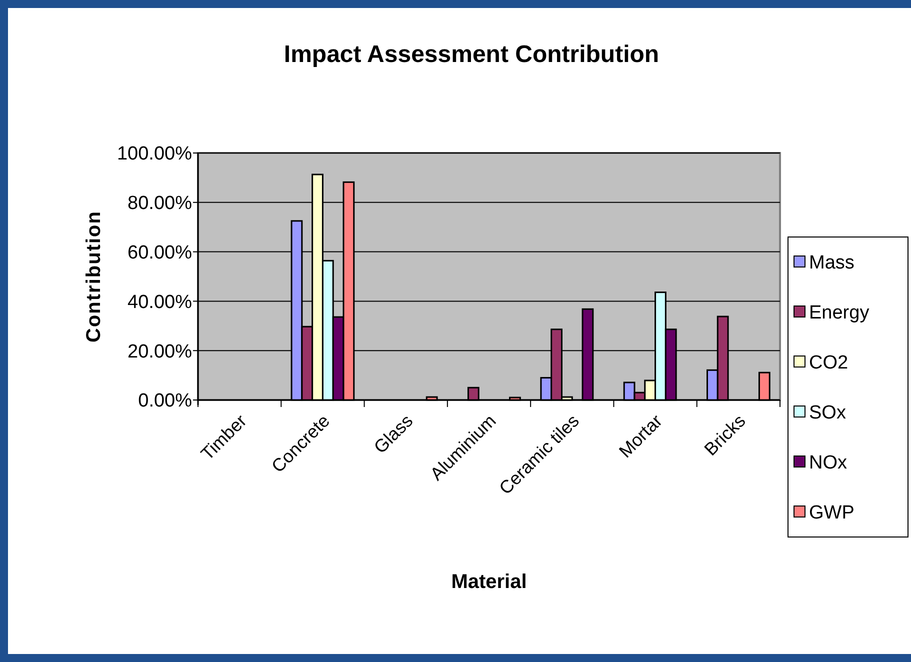  Describe the element at coordinates (94, 276) in the screenshot. I see `y-axis-title: Contribution` at that location.